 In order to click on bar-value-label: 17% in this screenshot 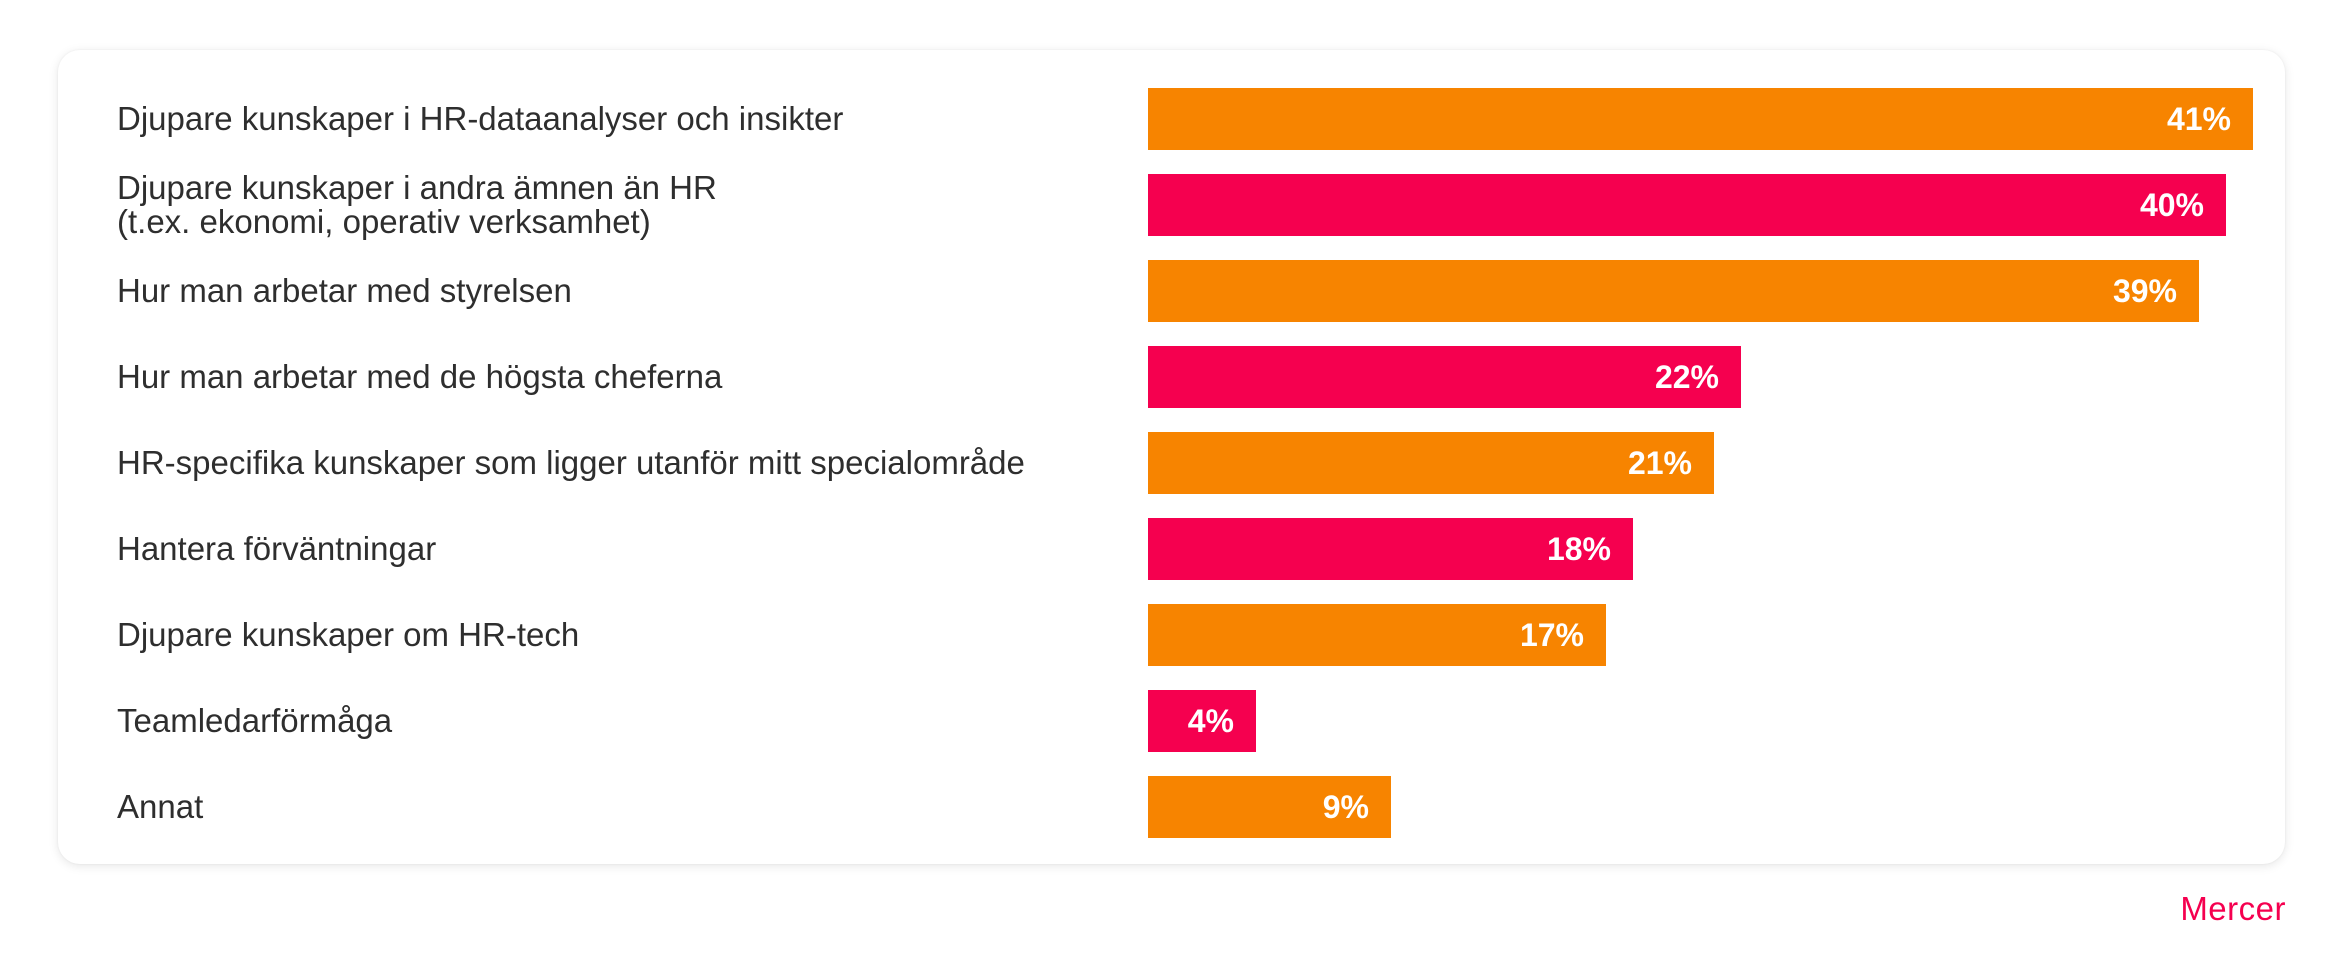, I will do `click(1551, 635)`.